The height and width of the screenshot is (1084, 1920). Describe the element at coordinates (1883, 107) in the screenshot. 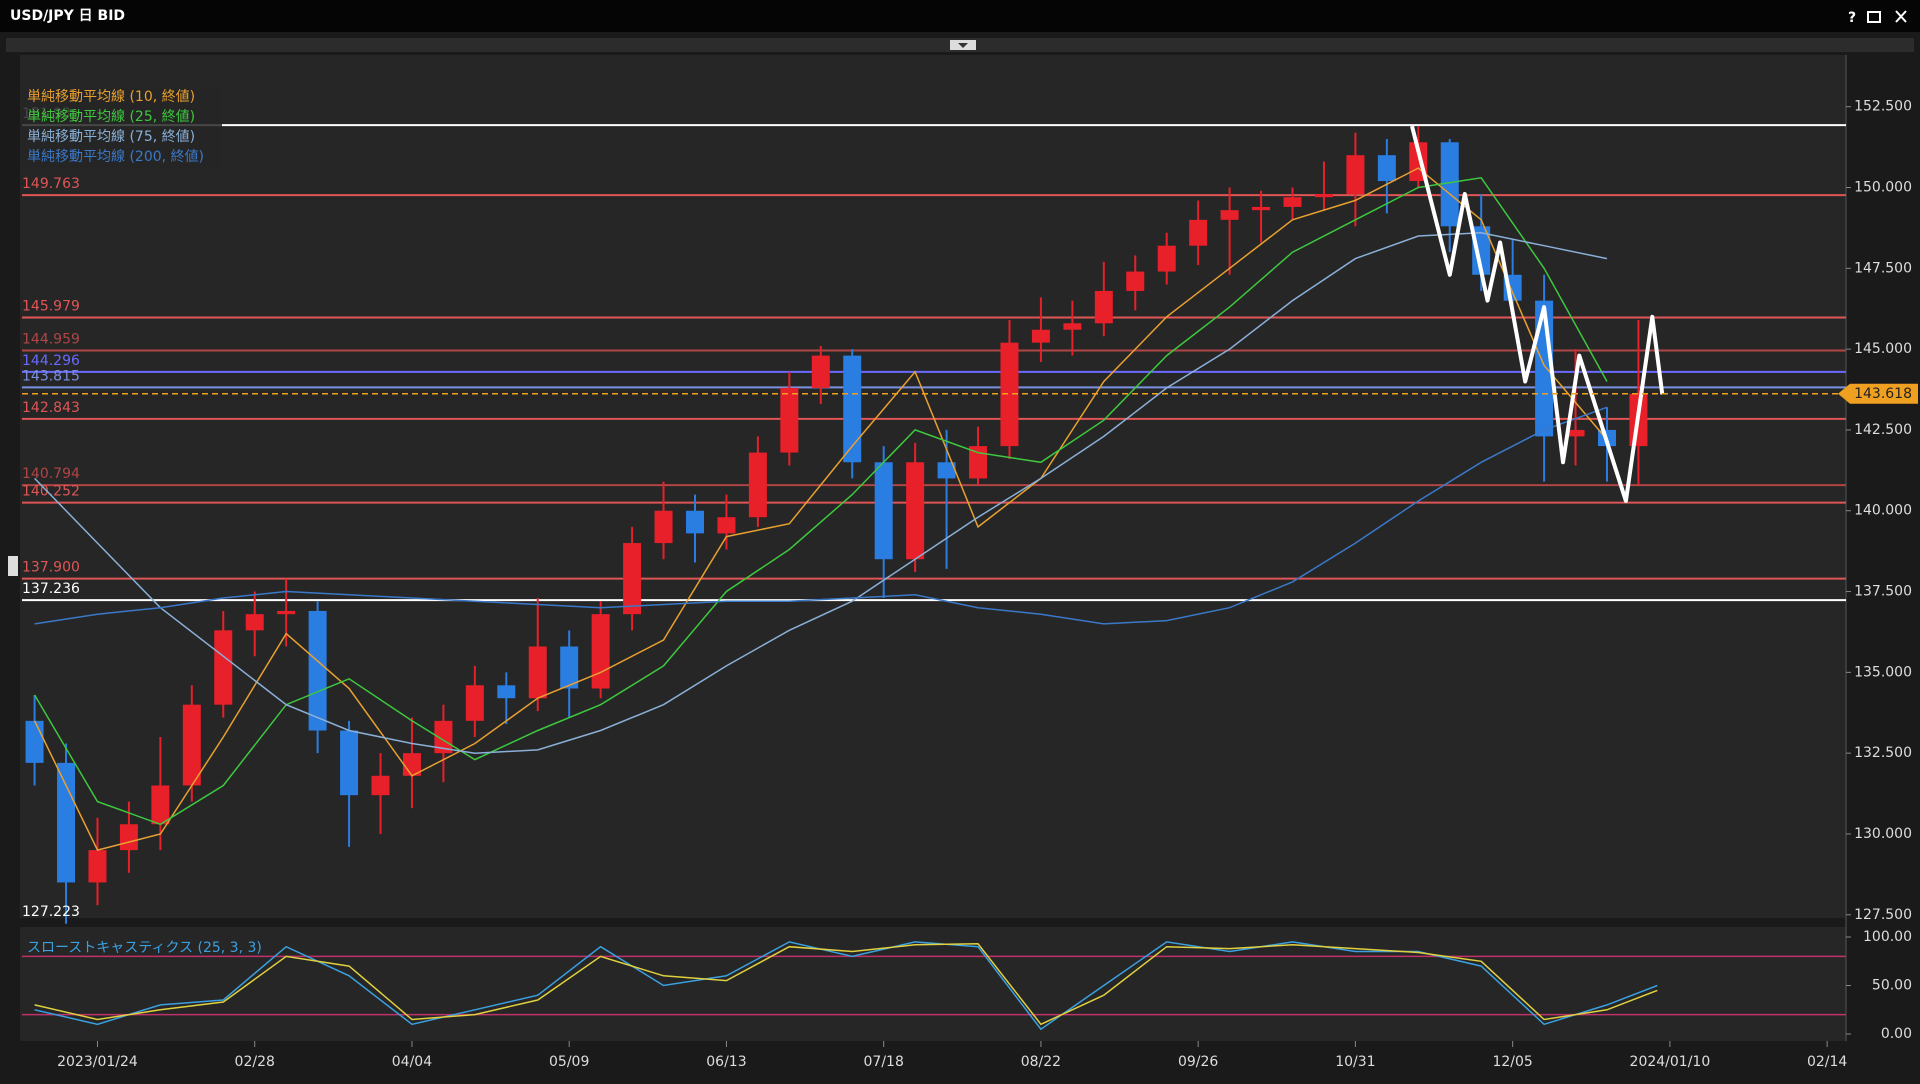

I see `y-tick-label: 152.500` at that location.